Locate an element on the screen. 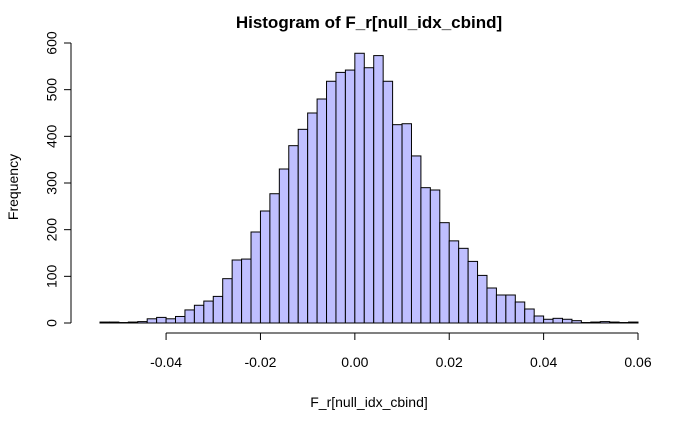 Image resolution: width=700 pixels, height=432 pixels. y-tick-label: 0 is located at coordinates (52, 323).